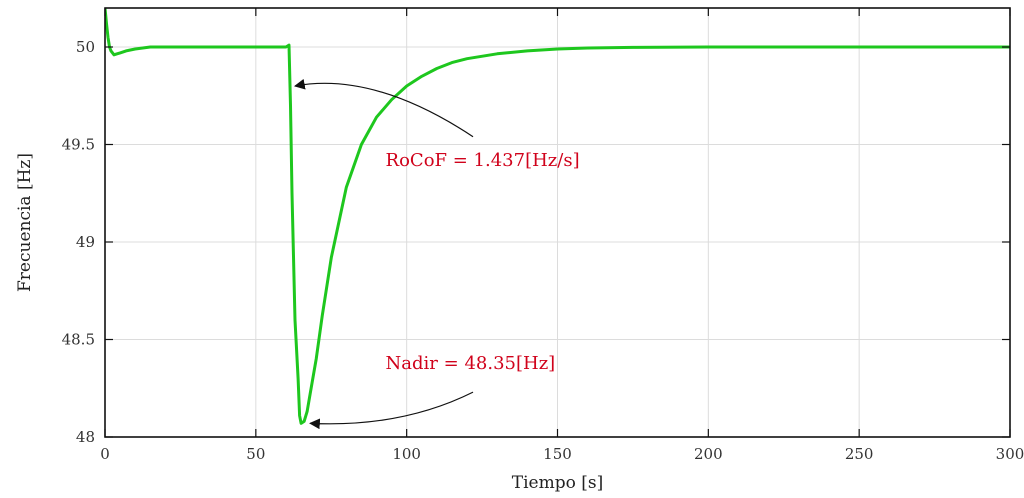  I want to click on x-tick-label: 200, so click(708, 454).